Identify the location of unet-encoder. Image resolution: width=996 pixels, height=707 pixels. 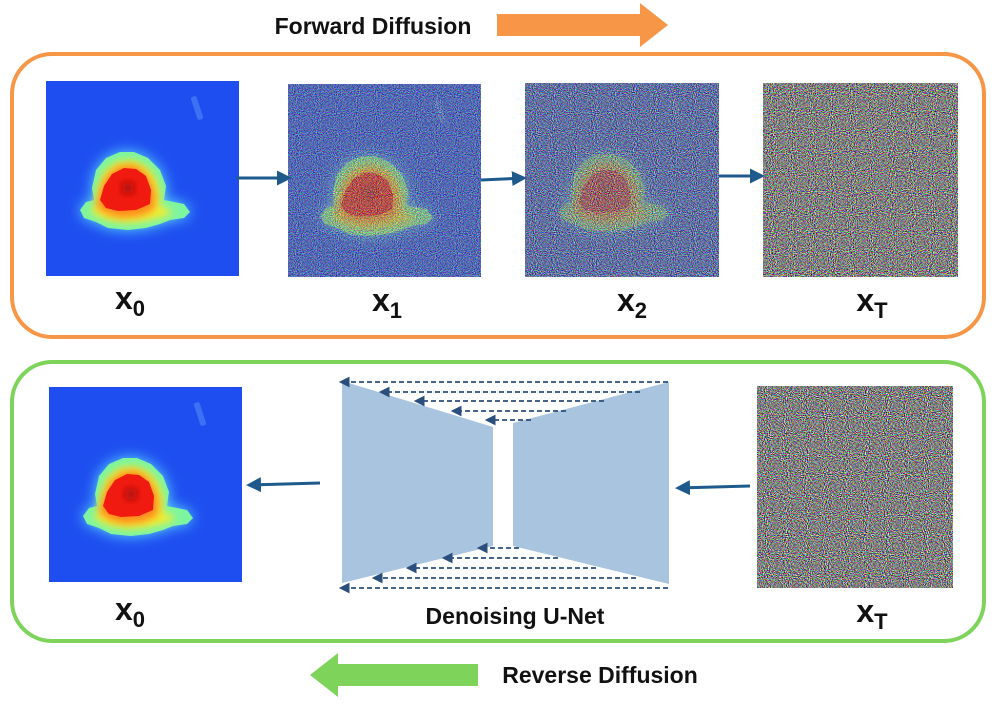
(417, 482).